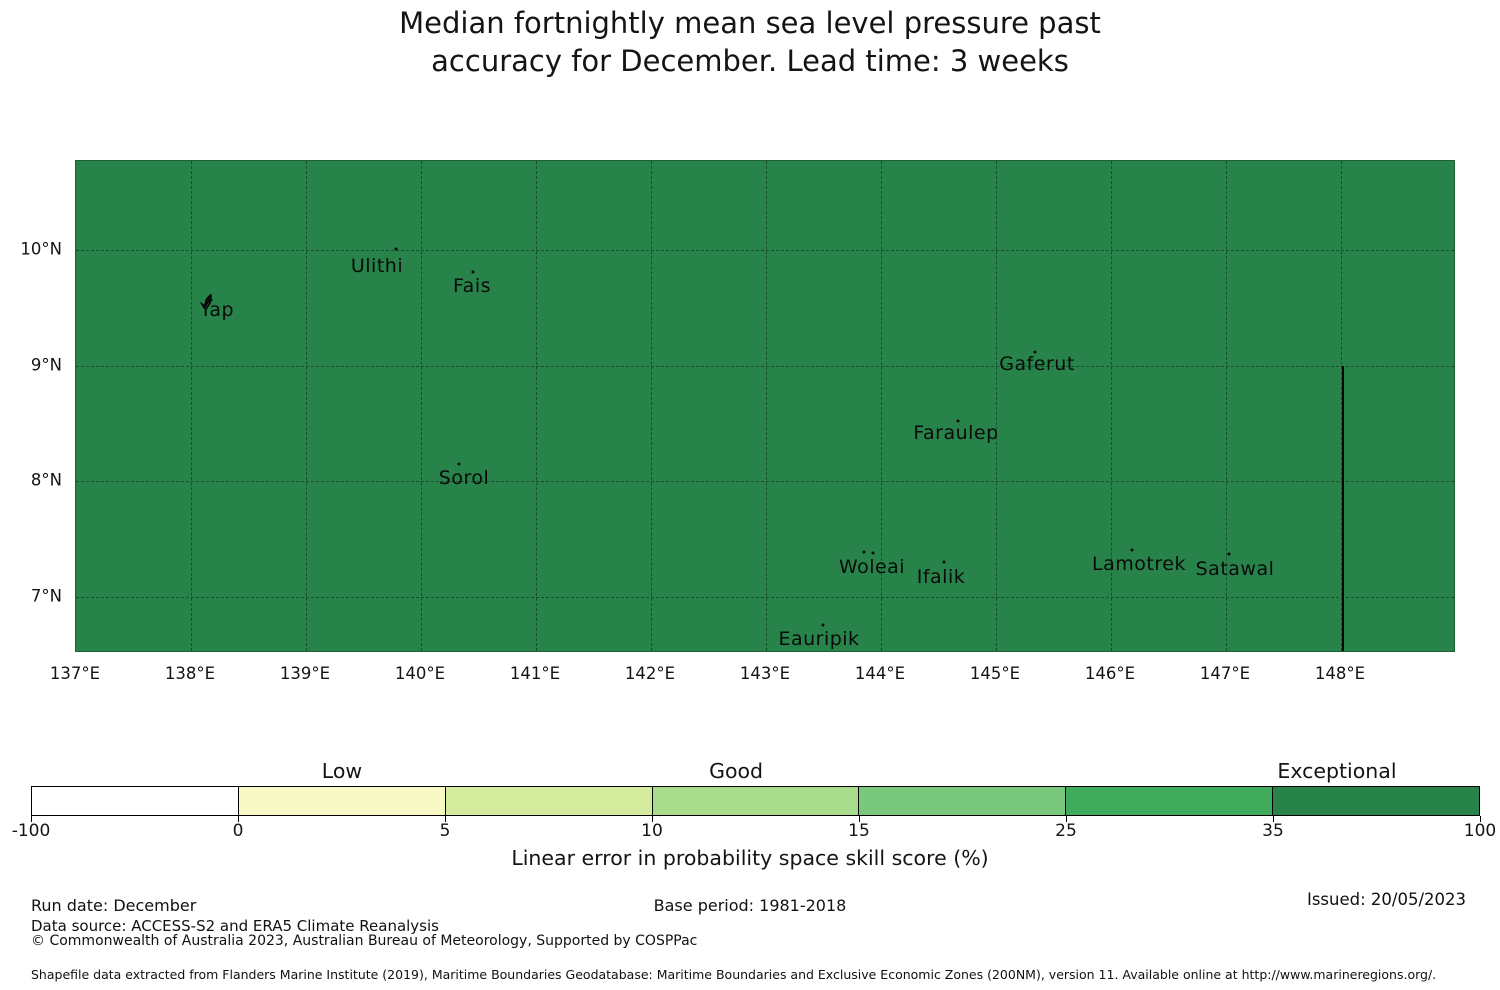 The height and width of the screenshot is (990, 1500). I want to click on run-date-text: Run date: December, so click(114, 905).